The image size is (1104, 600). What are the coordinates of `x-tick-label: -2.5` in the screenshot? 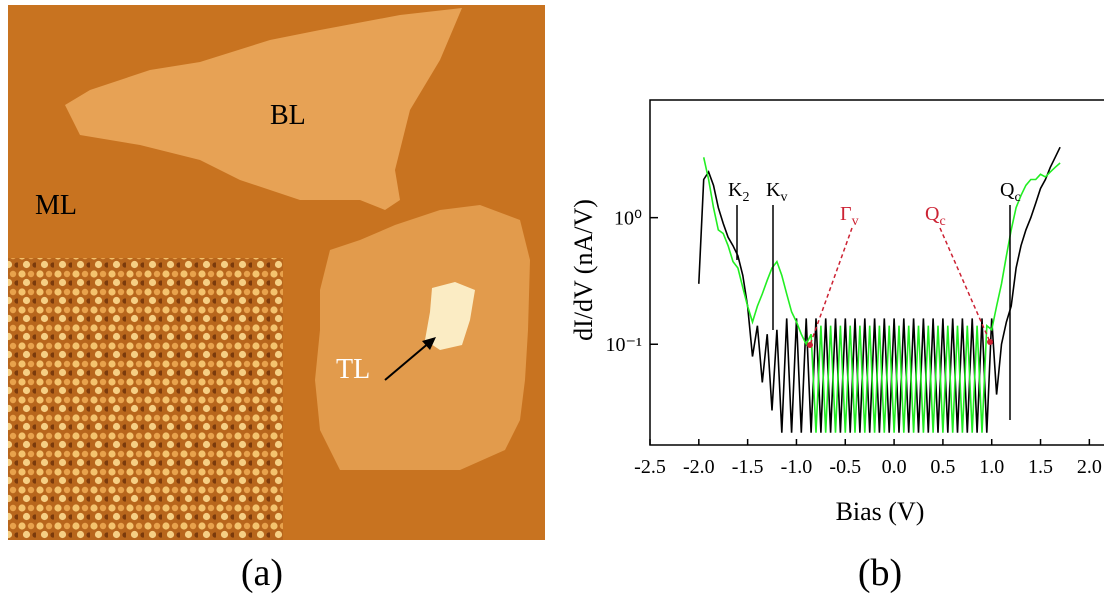 It's located at (650, 467).